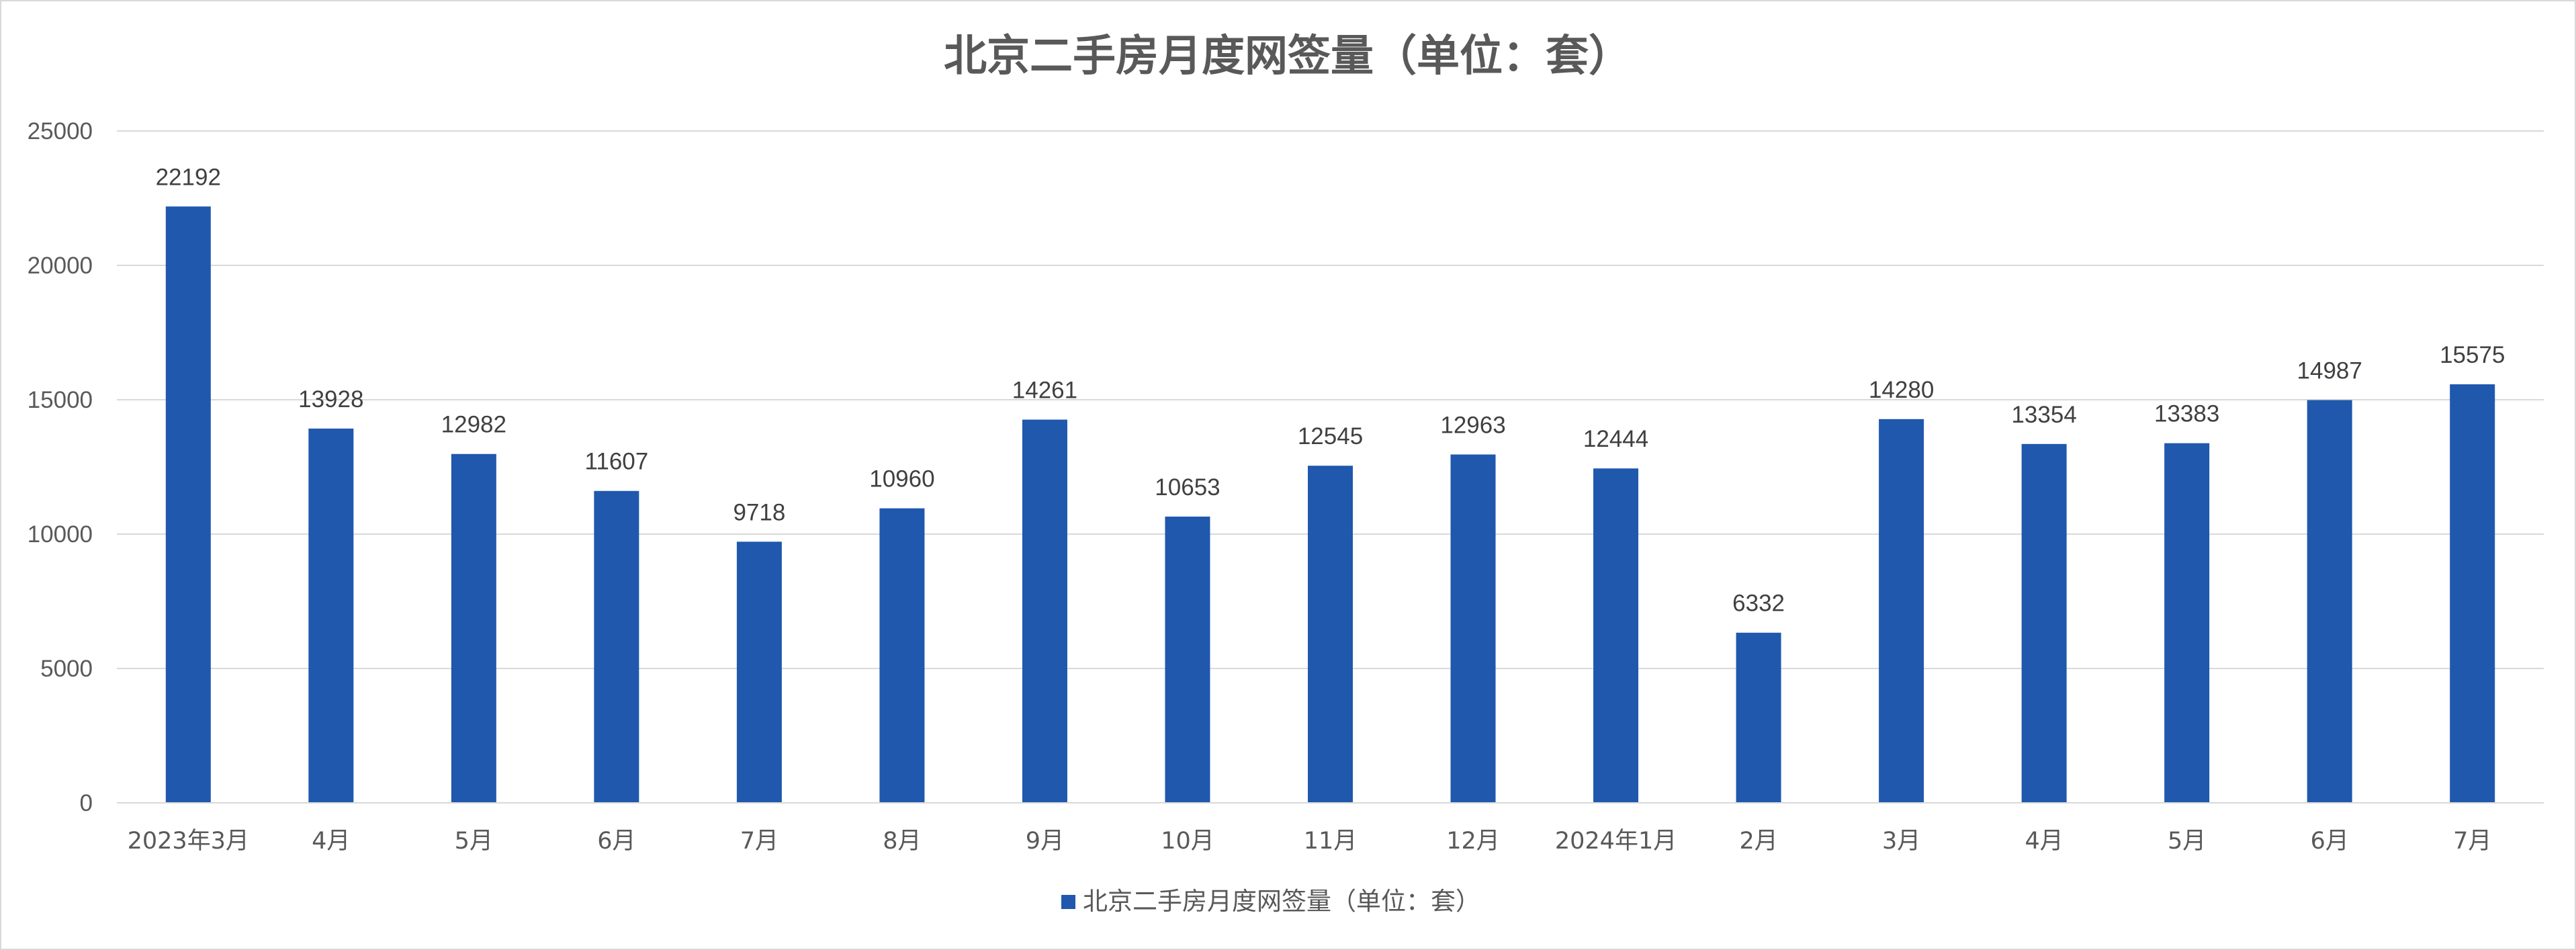 The width and height of the screenshot is (2576, 950). I want to click on data-label: 11607, so click(616, 462).